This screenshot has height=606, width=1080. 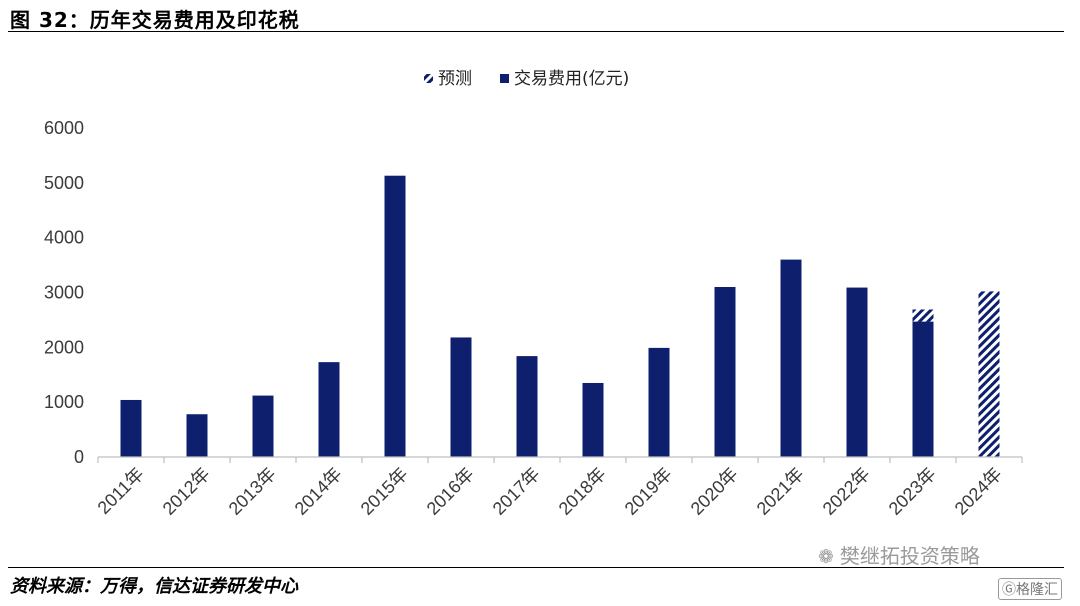 I want to click on x-tick-label: 2015年, so click(x=384, y=491).